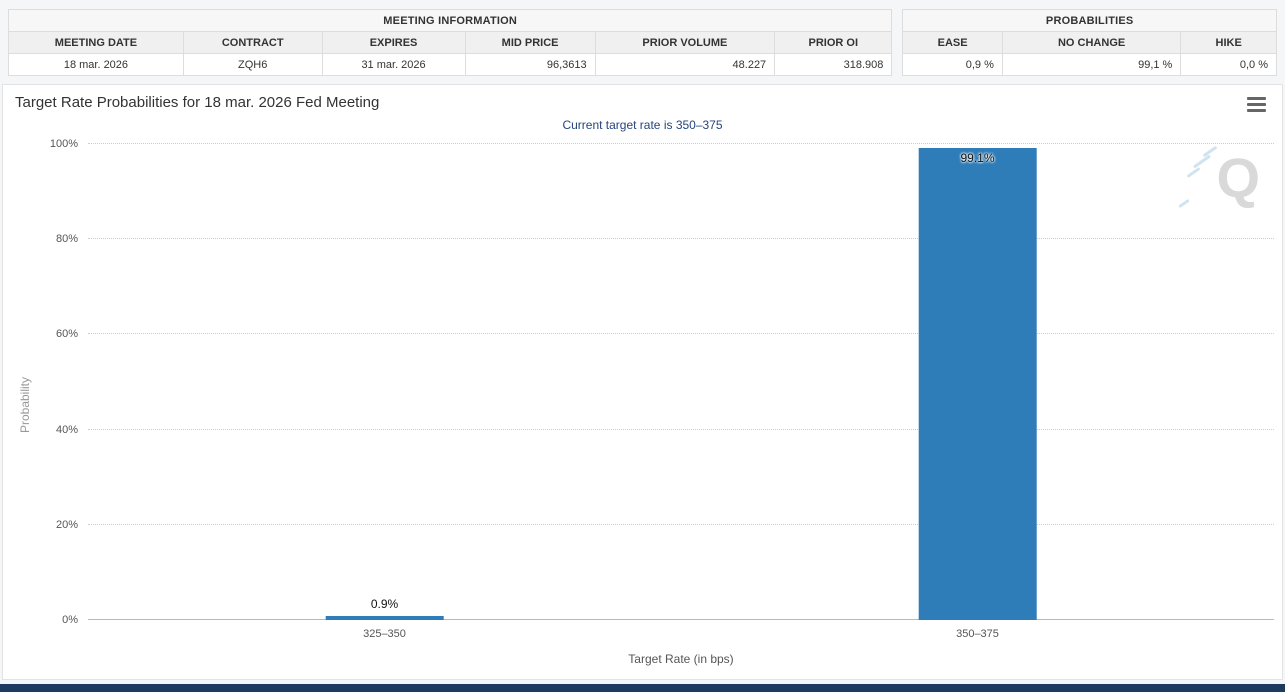 The height and width of the screenshot is (692, 1285). I want to click on col-hike: HIKE, so click(1228, 42).